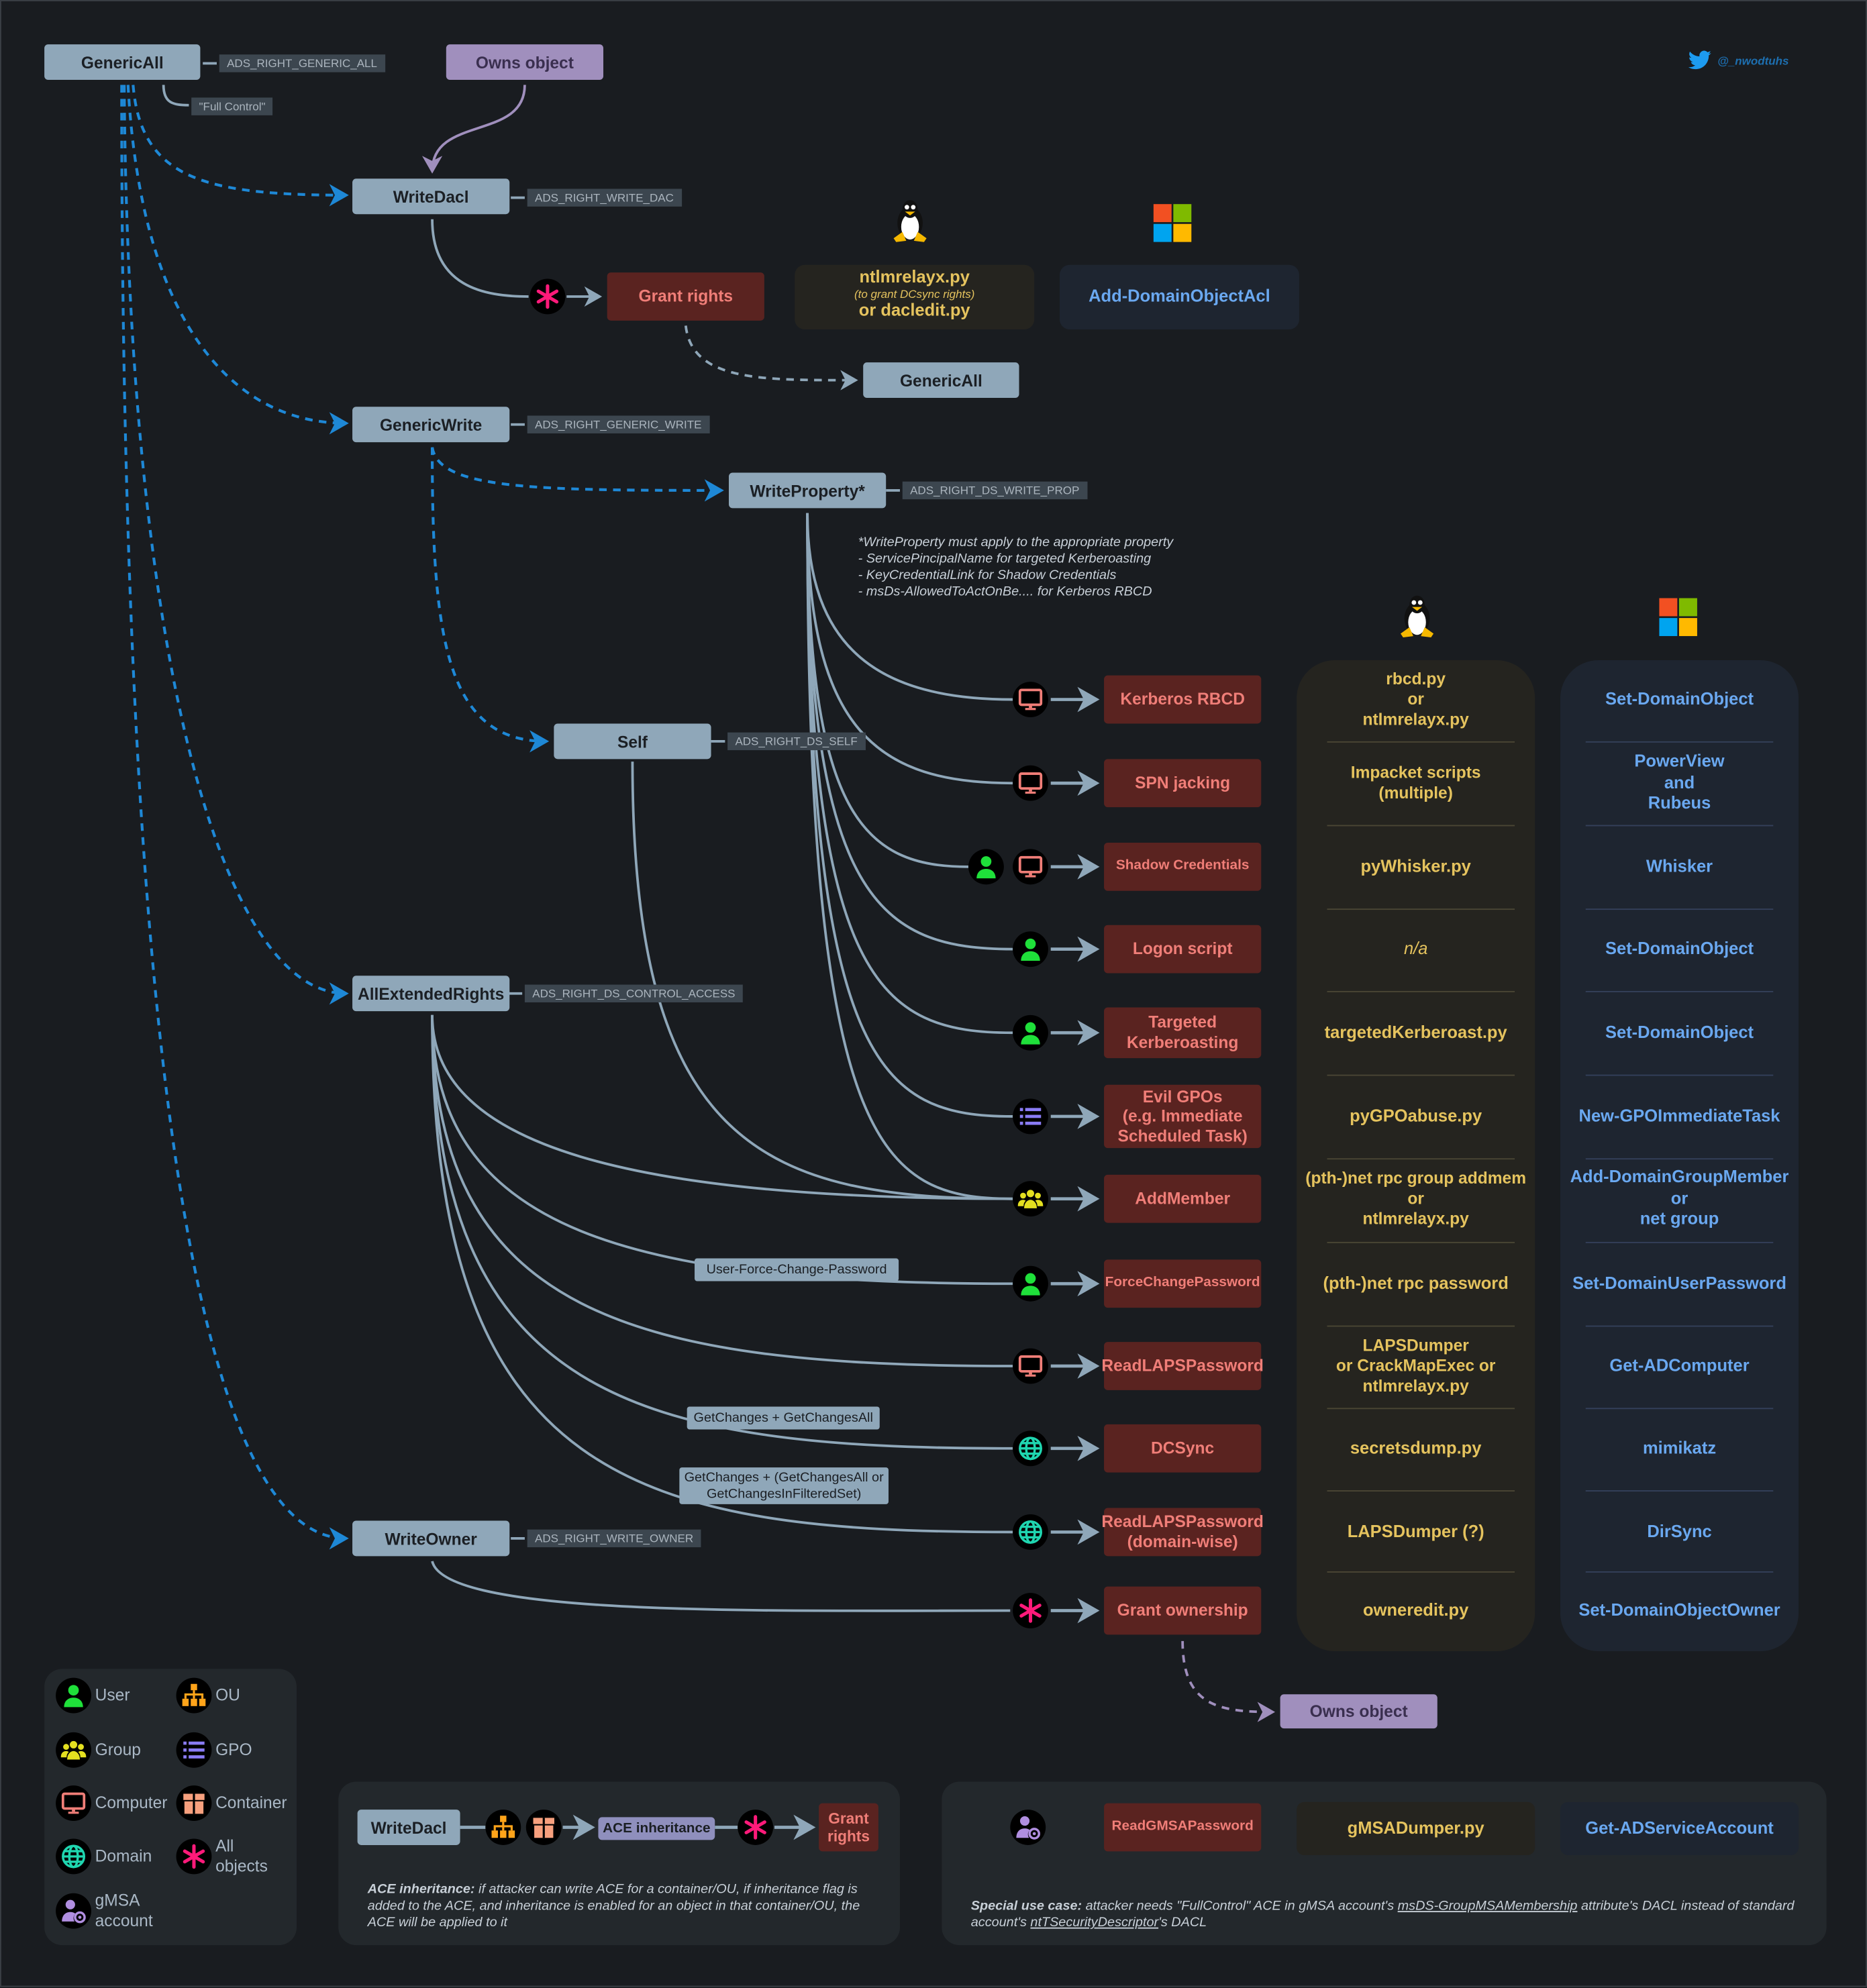 This screenshot has height=1988, width=1867. What do you see at coordinates (1679, 1282) in the screenshot?
I see `windows-tool: Set-DomainUserPassword` at bounding box center [1679, 1282].